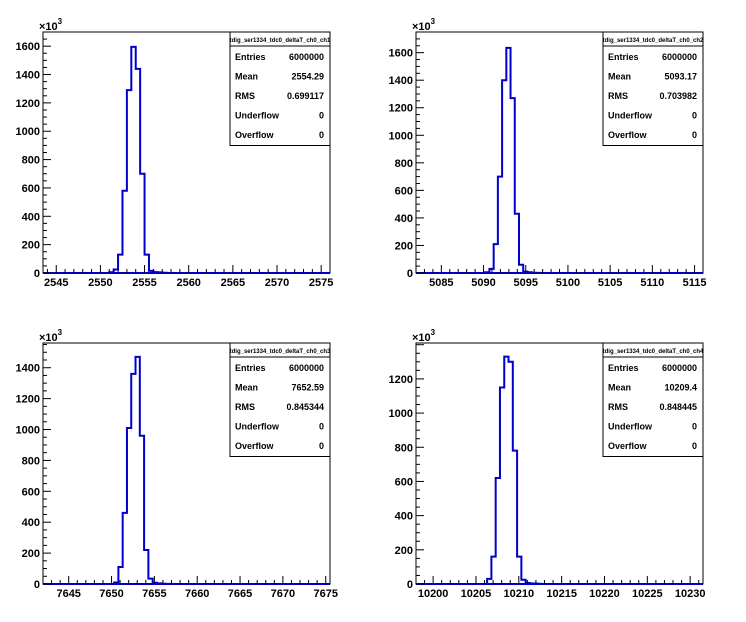 The image size is (746, 622). What do you see at coordinates (404, 517) in the screenshot?
I see `y-tick-label: 400` at bounding box center [404, 517].